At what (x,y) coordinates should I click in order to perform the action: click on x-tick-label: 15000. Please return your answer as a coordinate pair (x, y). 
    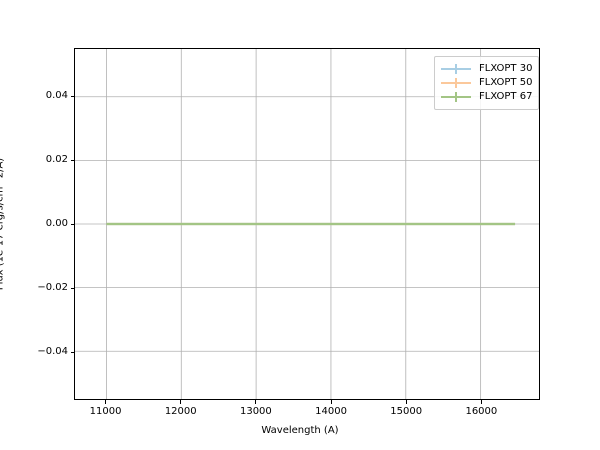
    Looking at the image, I should click on (406, 411).